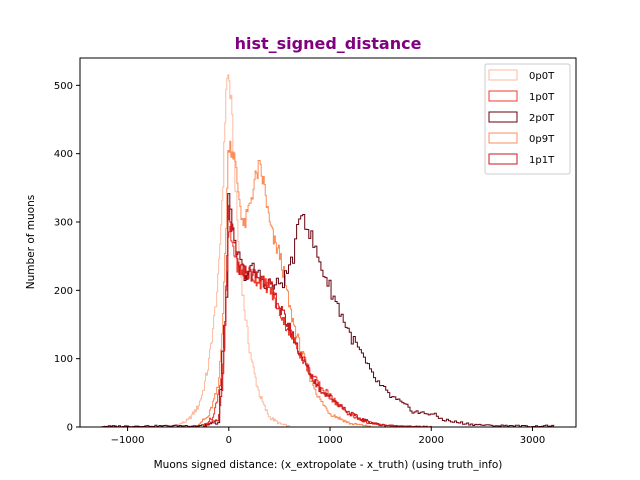  I want to click on legend-label-2p0t: 2p0T, so click(542, 118).